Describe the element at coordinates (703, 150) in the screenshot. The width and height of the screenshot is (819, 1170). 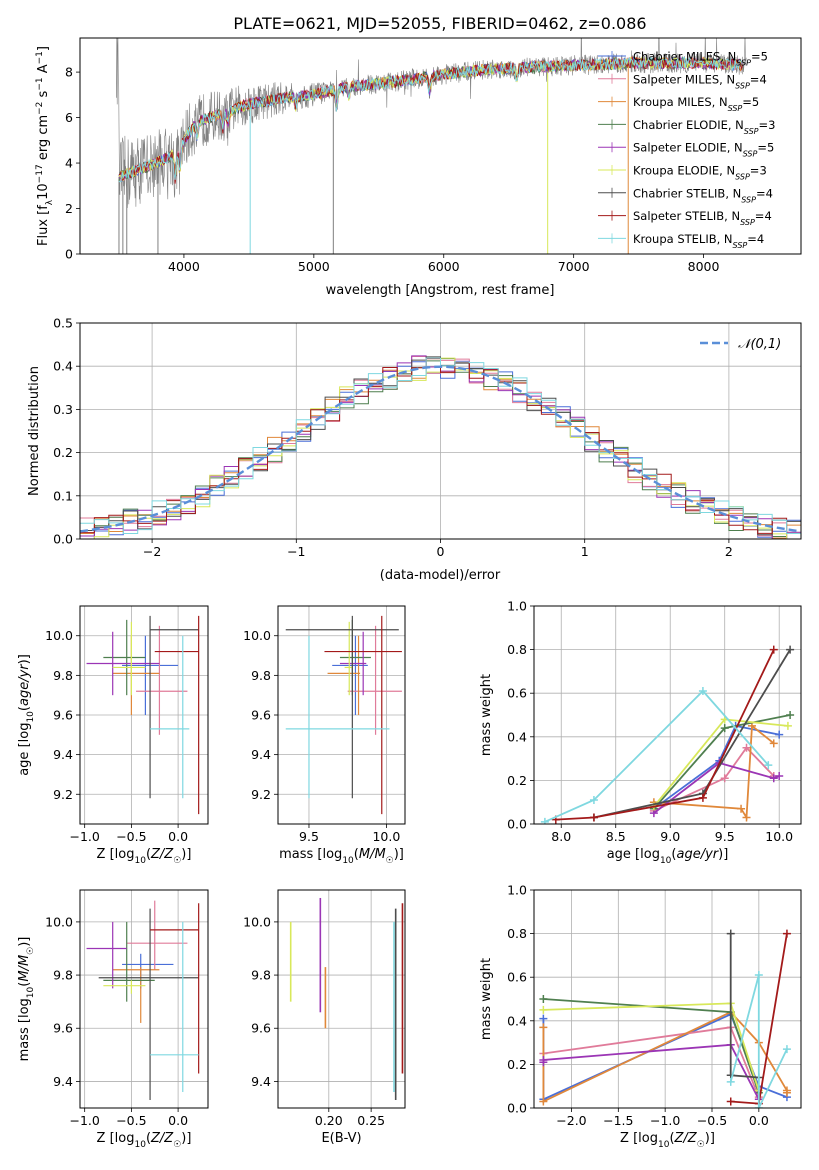
I see `legend-label: Salpeter ELODIE, NSSP=5` at that location.